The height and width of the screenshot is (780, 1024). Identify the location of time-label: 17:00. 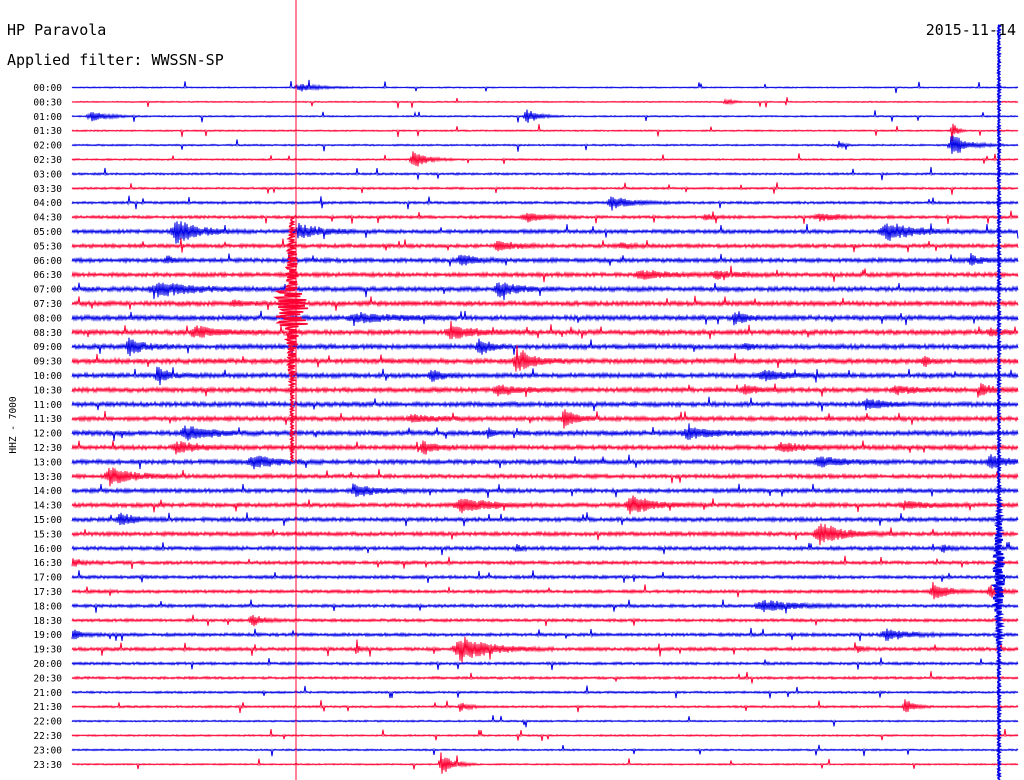
(47, 578).